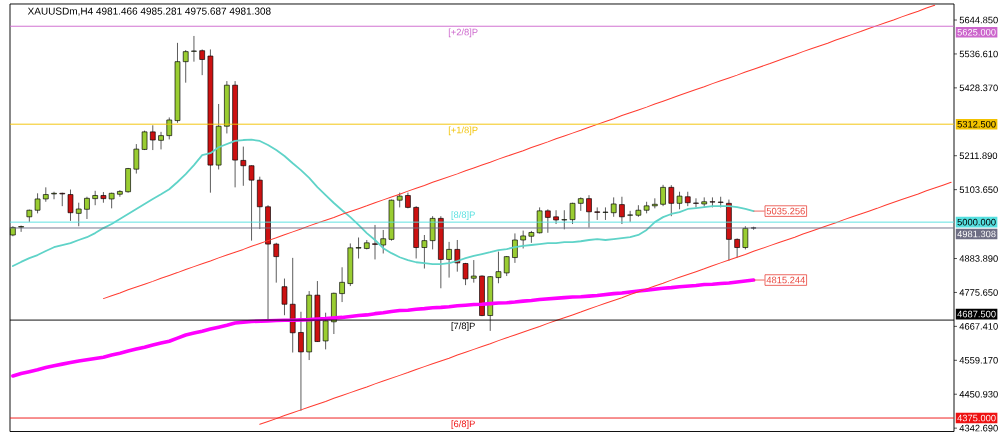  Describe the element at coordinates (978, 360) in the screenshot. I see `y-tick-label: 4559.170` at that location.